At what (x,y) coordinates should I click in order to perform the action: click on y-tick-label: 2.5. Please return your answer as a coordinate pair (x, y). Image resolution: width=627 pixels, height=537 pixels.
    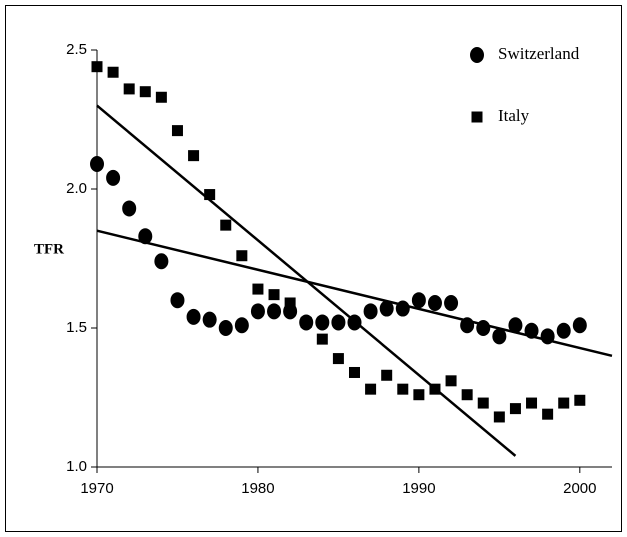
    Looking at the image, I should click on (76, 49).